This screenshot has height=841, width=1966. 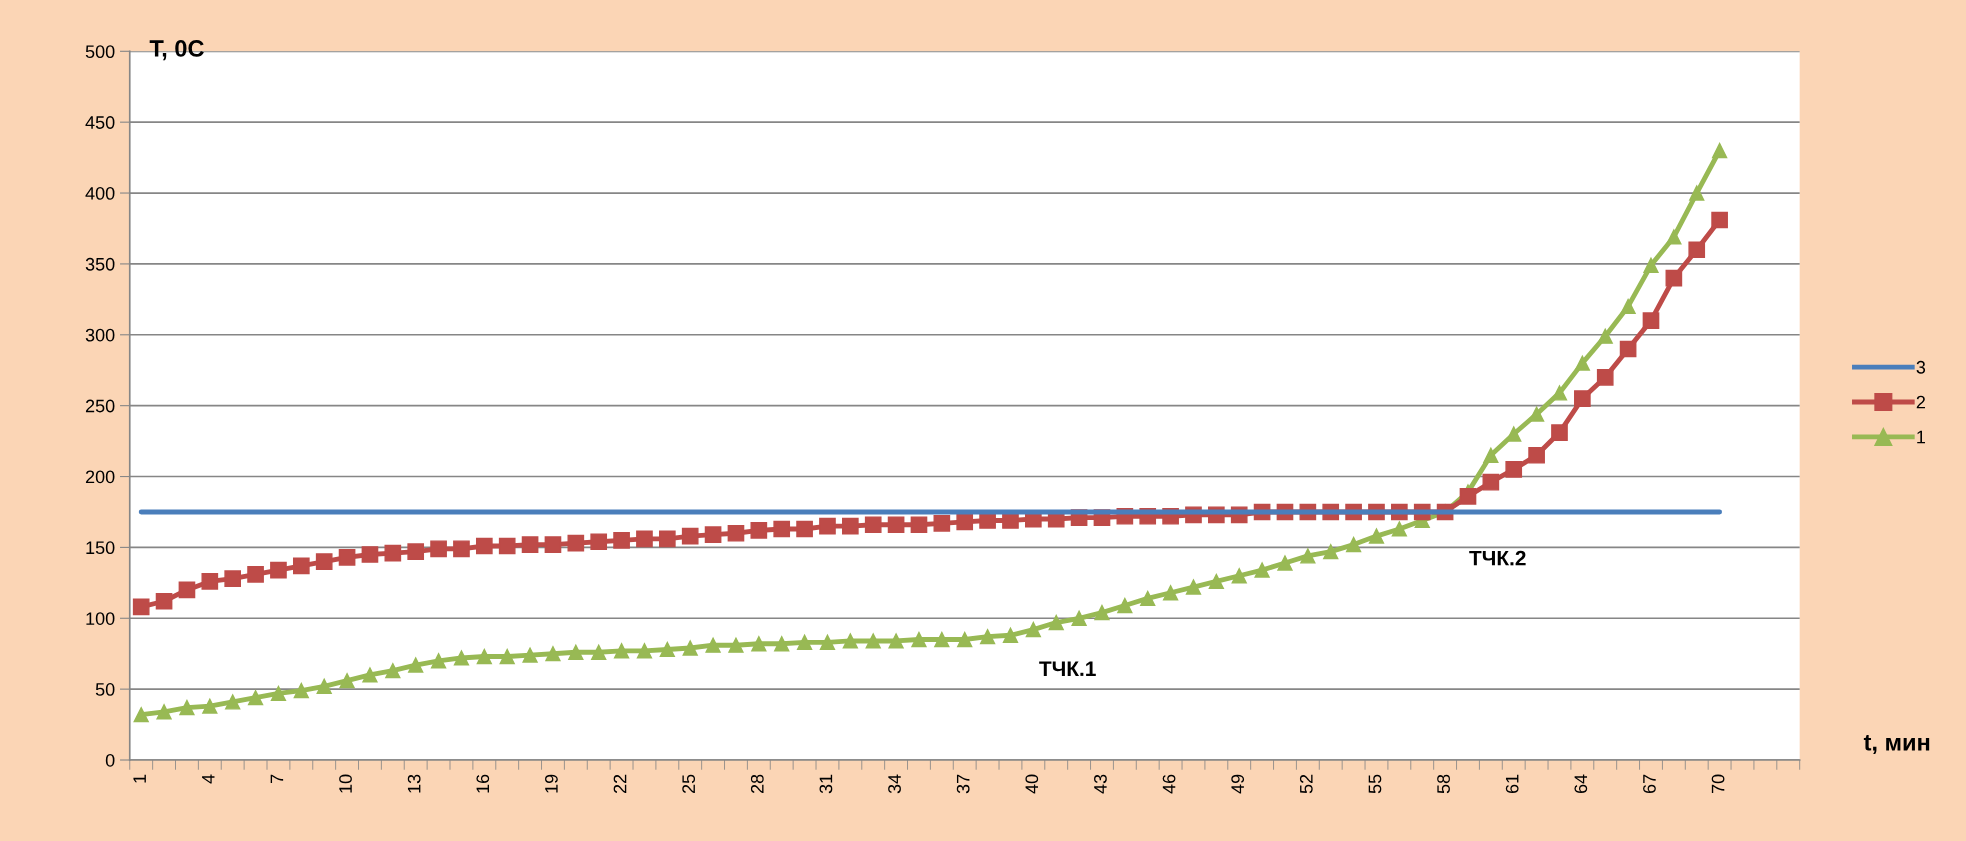 What do you see at coordinates (1512, 784) in the screenshot?
I see `x-tick-label: 61` at bounding box center [1512, 784].